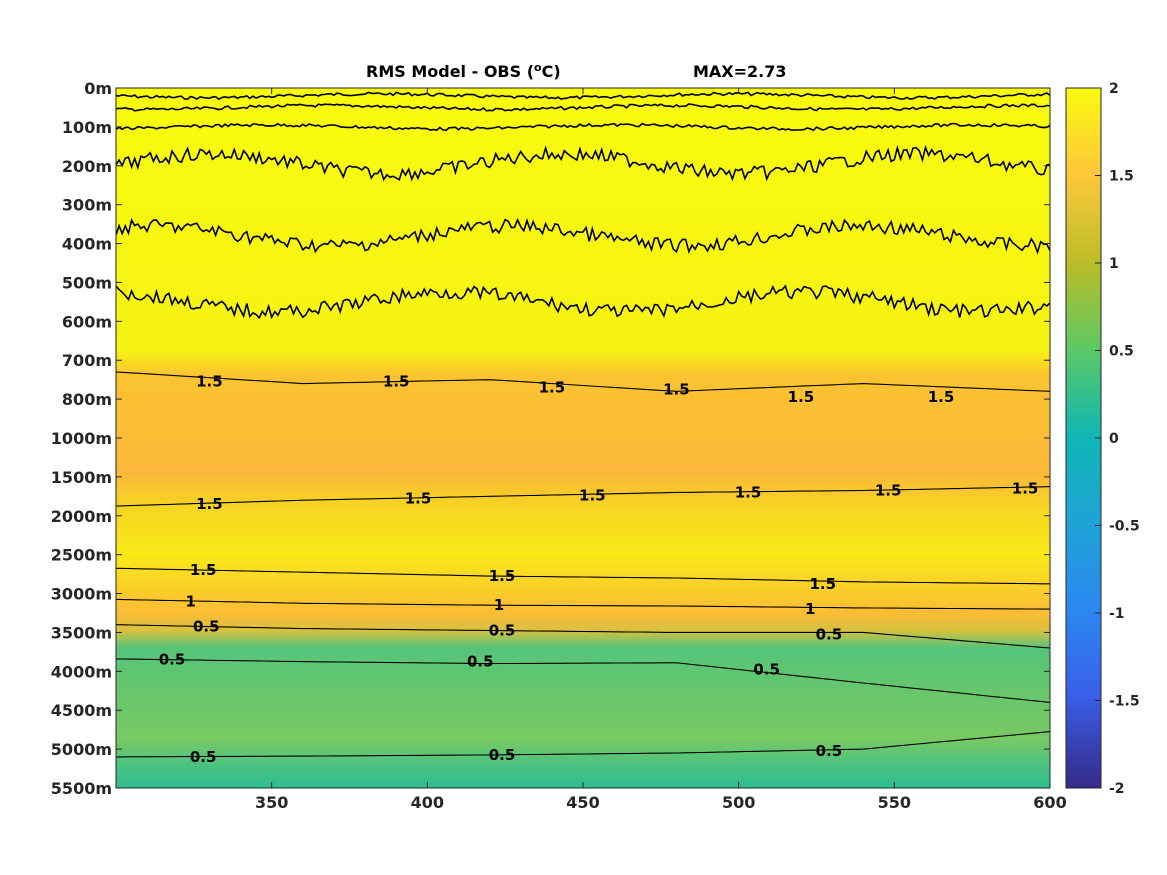 The width and height of the screenshot is (1167, 875). What do you see at coordinates (463, 71) in the screenshot?
I see `chart-title: RMS Model - OBS (oC)` at bounding box center [463, 71].